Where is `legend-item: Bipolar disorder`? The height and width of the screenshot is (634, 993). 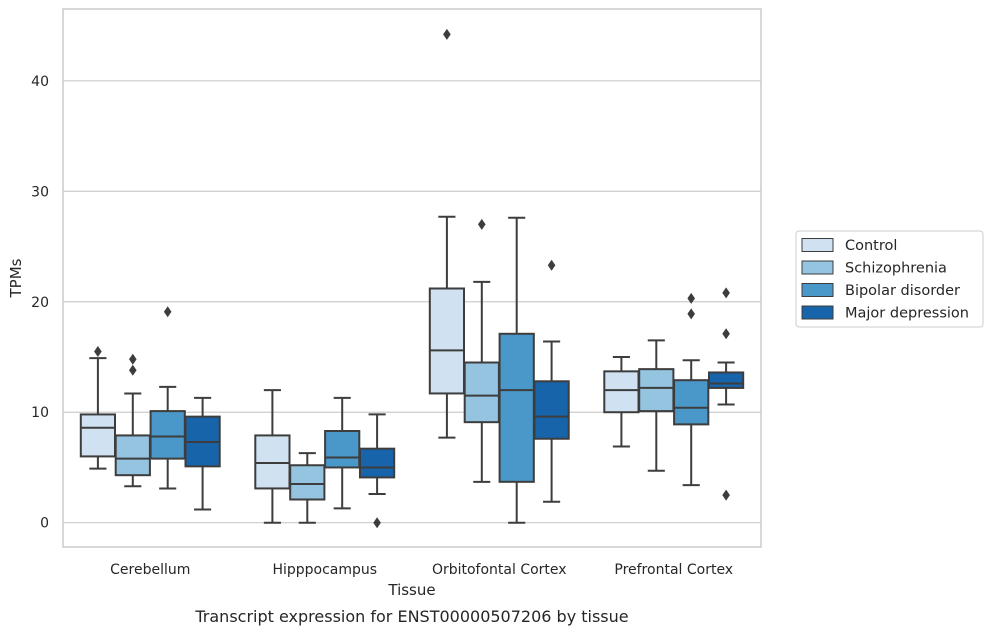 legend-item: Bipolar disorder is located at coordinates (880, 291).